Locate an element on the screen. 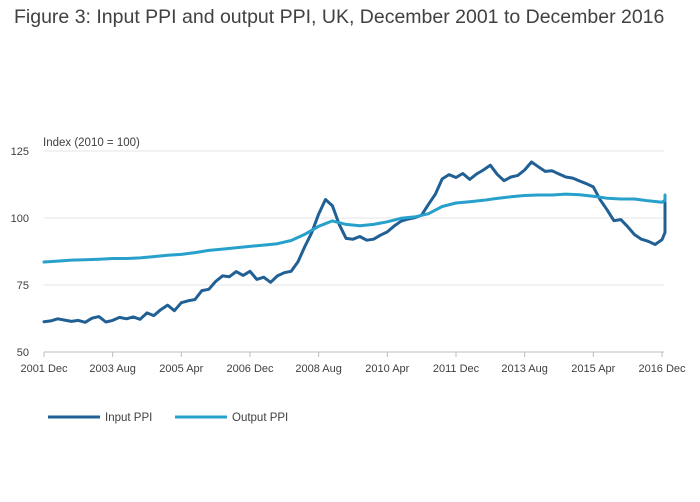 The image size is (700, 502). y-axis-label: Index (2010 = 100) is located at coordinates (91, 143).